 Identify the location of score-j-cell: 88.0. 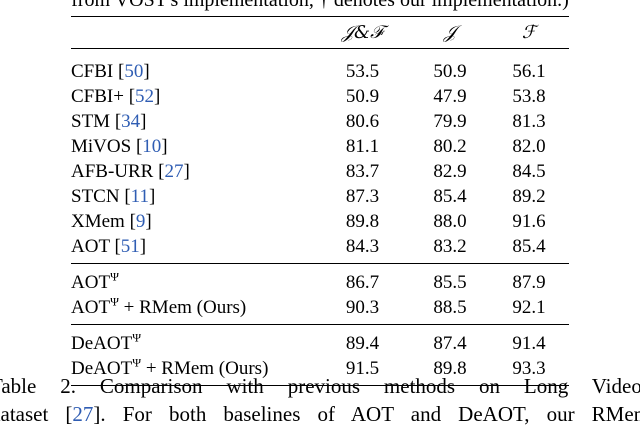
(450, 221).